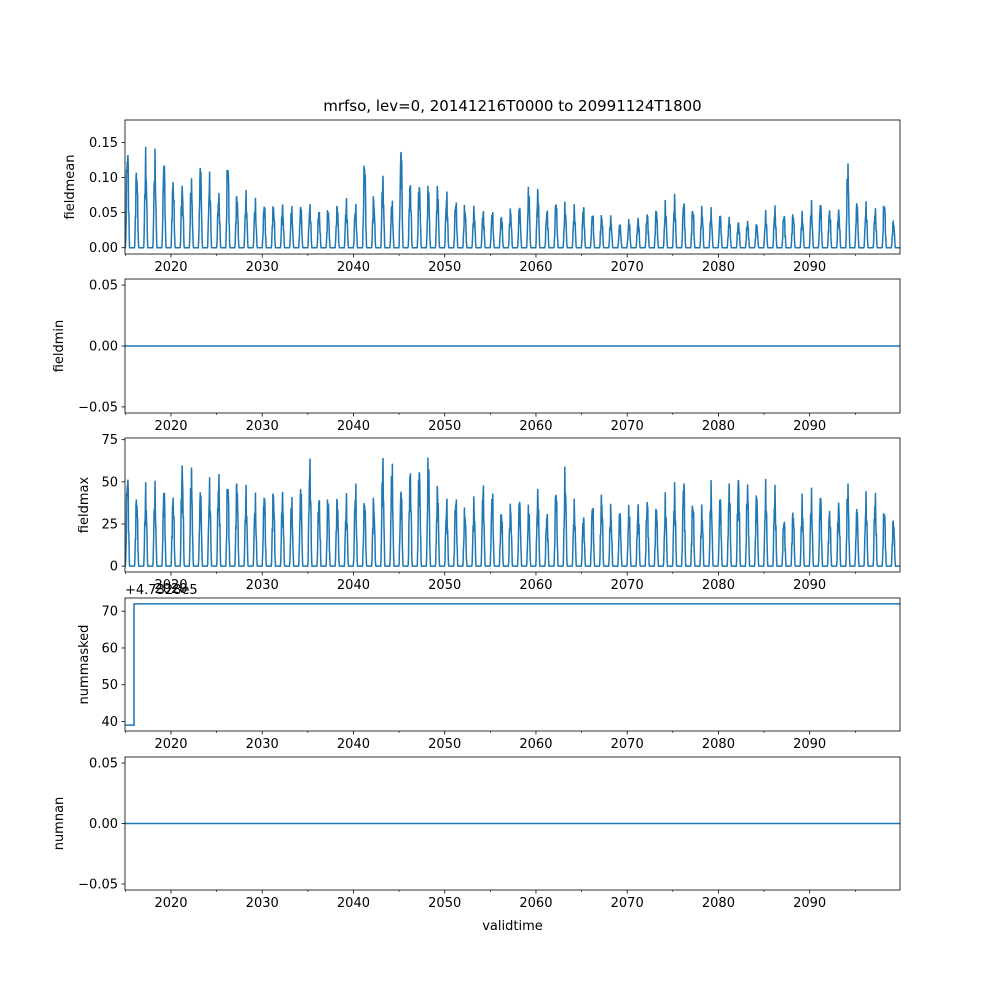  Describe the element at coordinates (84, 665) in the screenshot. I see `y-axis-label: nummasked` at that location.